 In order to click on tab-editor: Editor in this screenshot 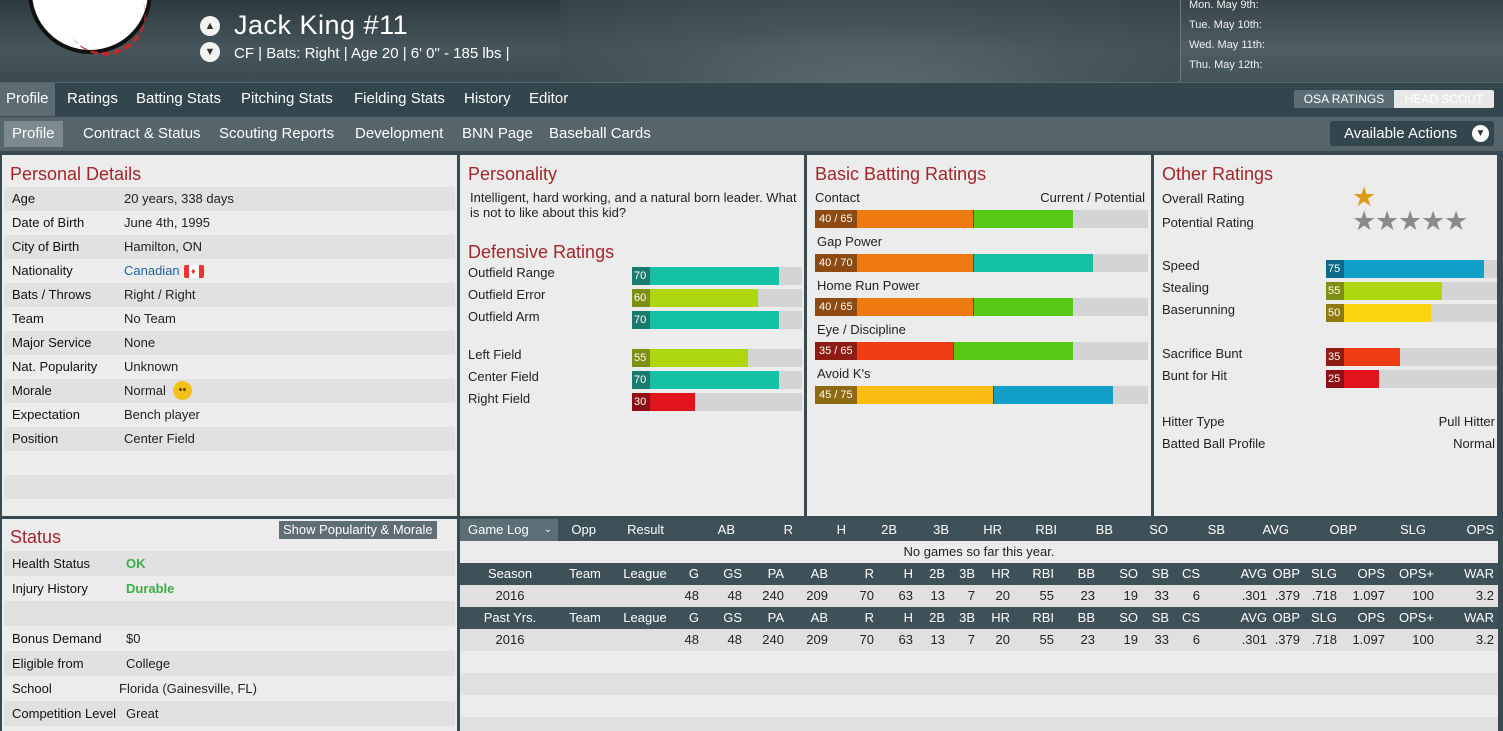, I will do `click(549, 98)`.